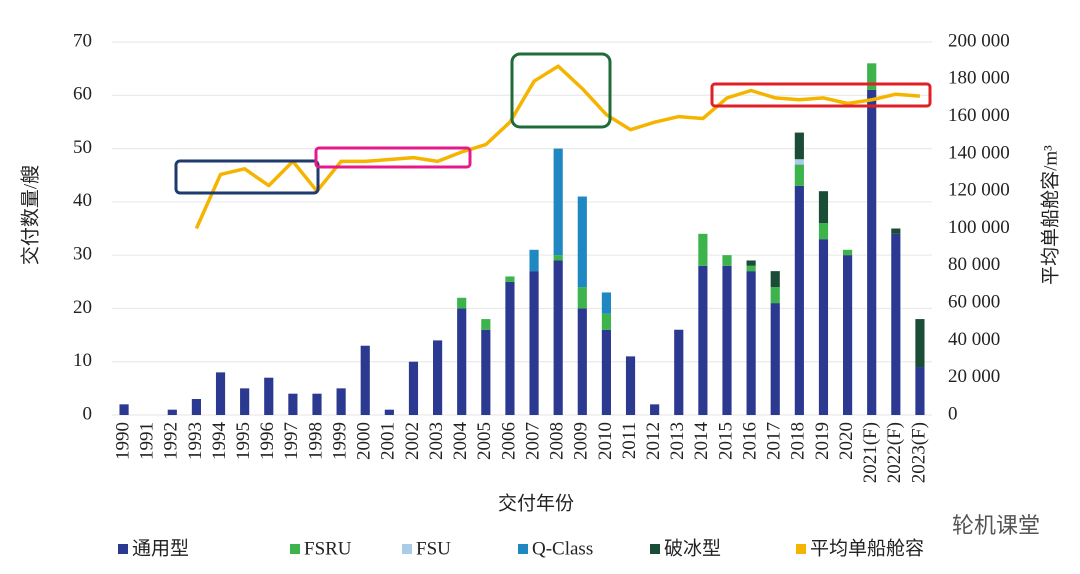 This screenshot has width=1080, height=574. I want to click on x-tick-label: 1993, so click(195, 441).